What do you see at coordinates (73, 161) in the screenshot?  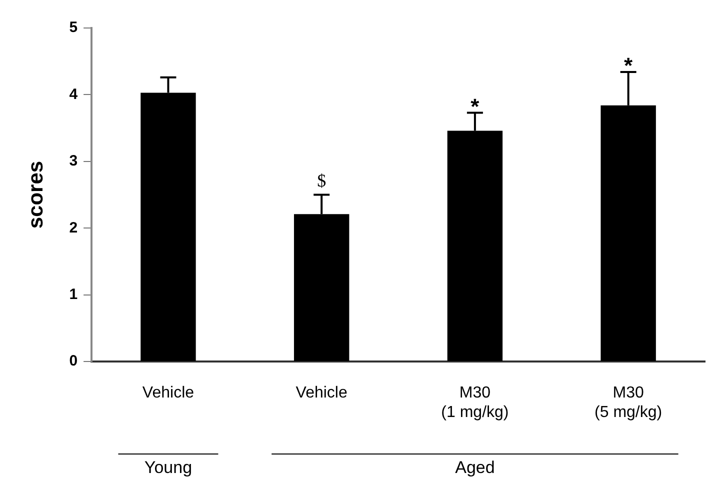 I see `y-tick-label: 3` at bounding box center [73, 161].